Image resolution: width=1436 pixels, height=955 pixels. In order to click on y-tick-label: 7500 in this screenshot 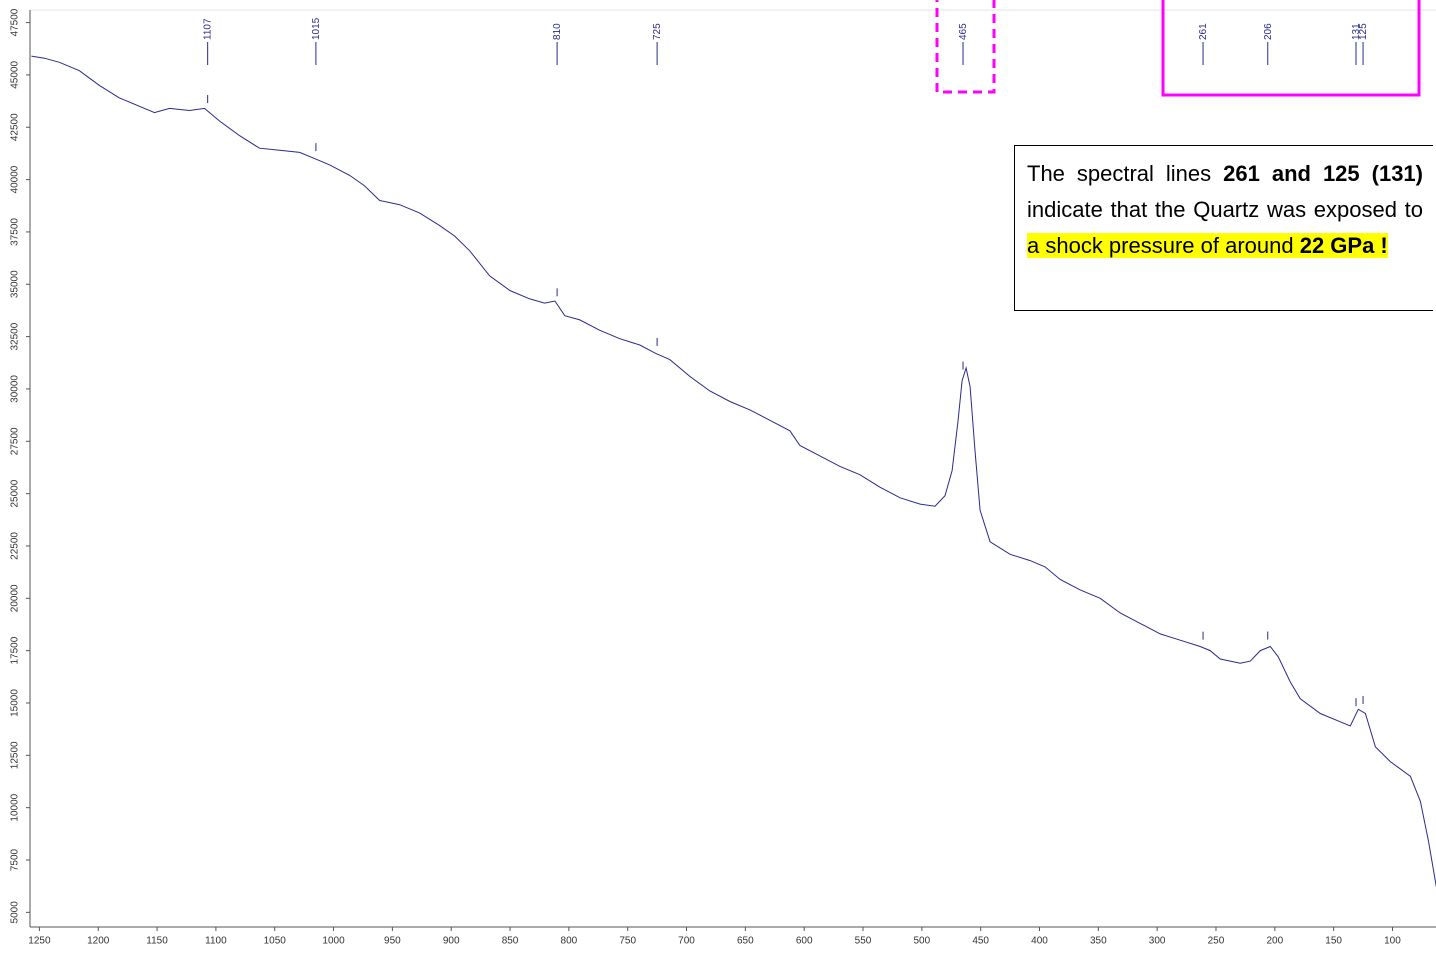, I will do `click(15, 859)`.